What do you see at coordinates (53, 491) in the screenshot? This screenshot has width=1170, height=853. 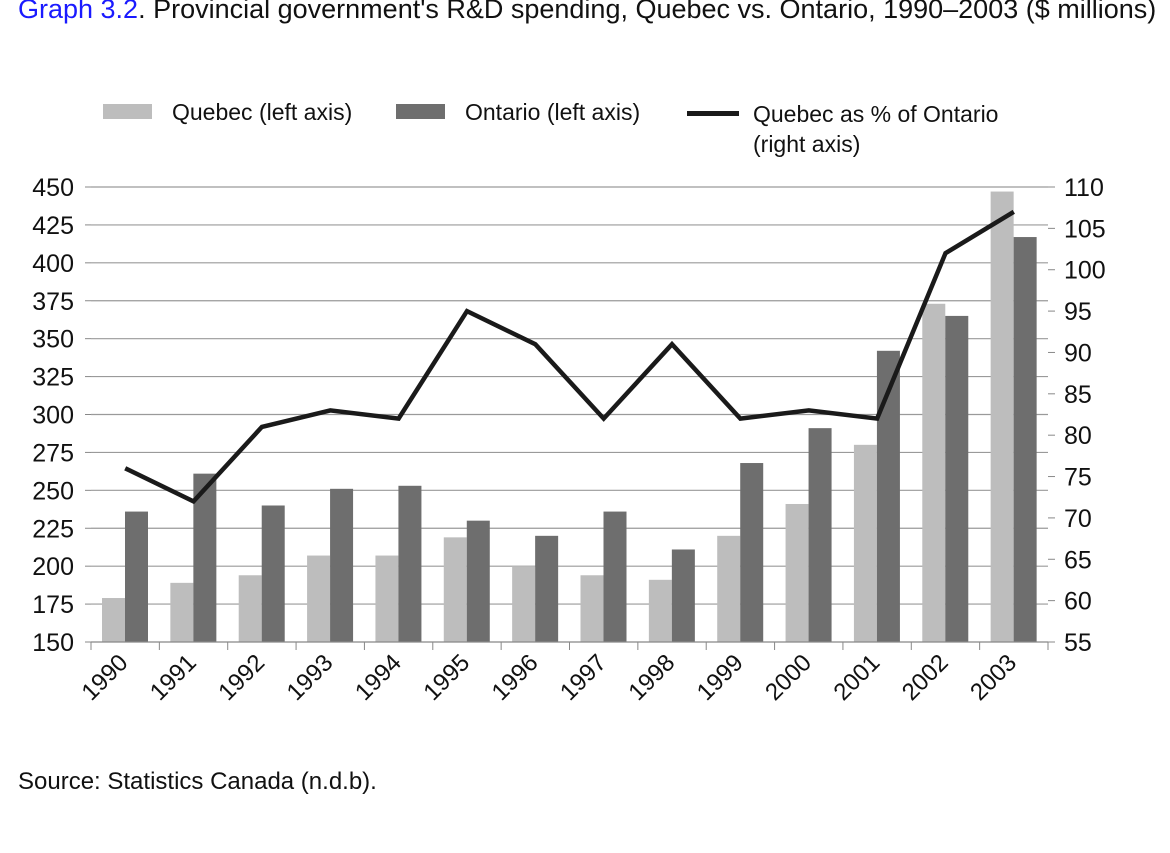 I see `left-tick-label: 250` at bounding box center [53, 491].